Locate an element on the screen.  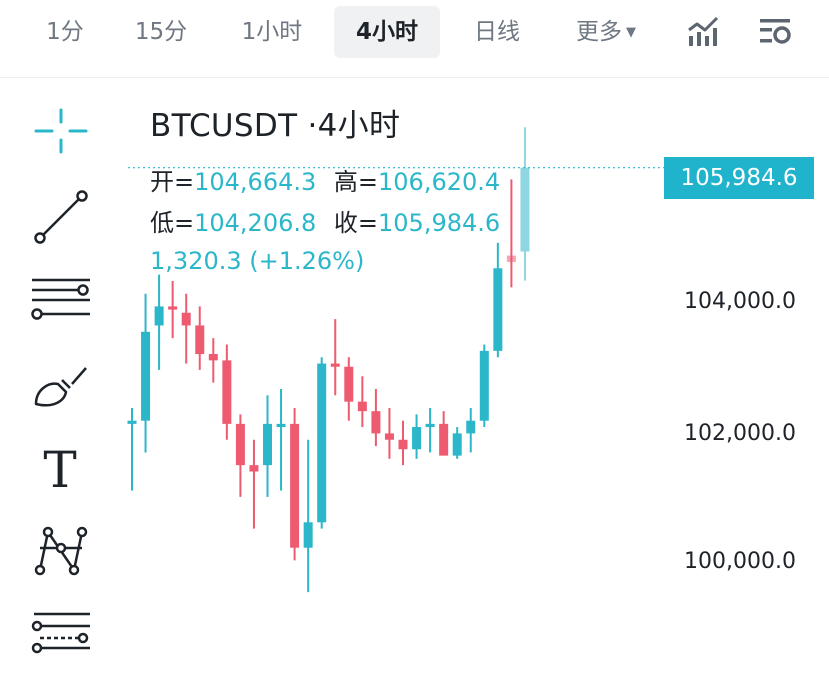
trend-line-tool is located at coordinates (61, 217).